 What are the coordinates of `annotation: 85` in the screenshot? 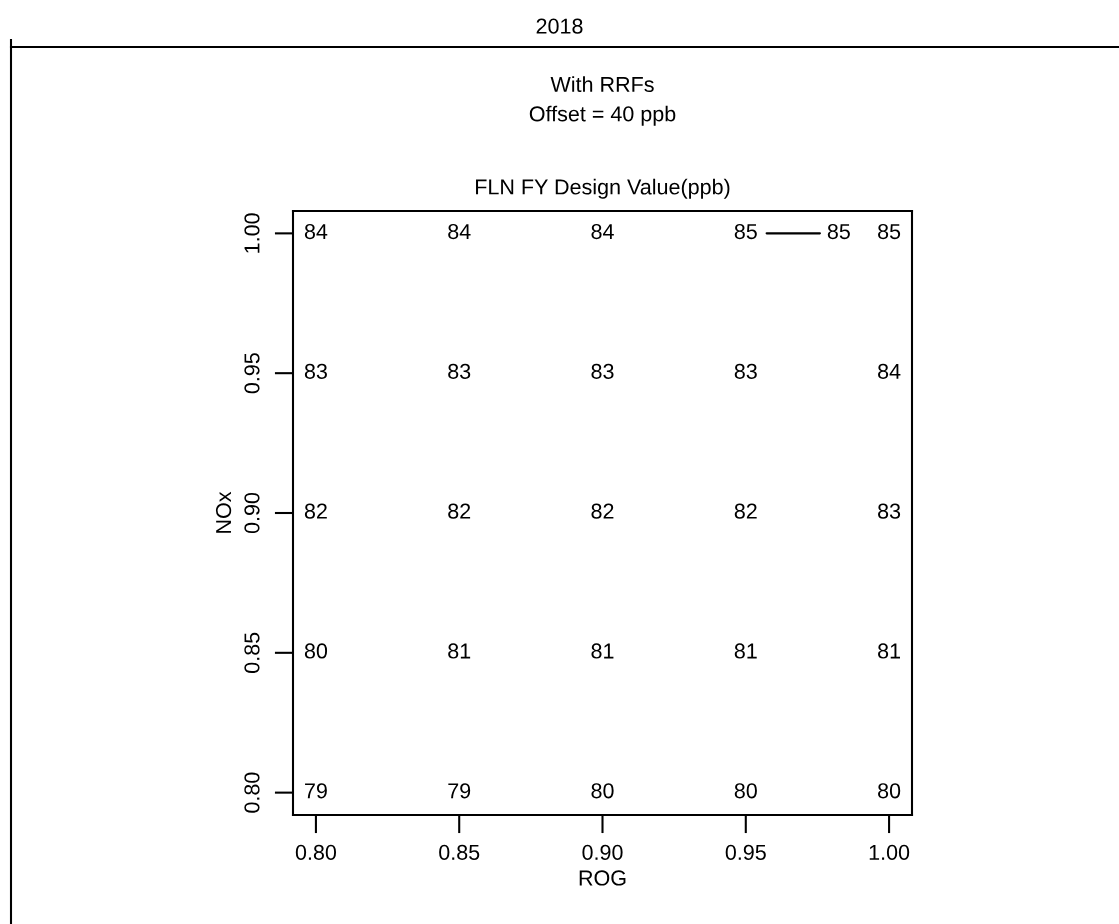 It's located at (838, 231).